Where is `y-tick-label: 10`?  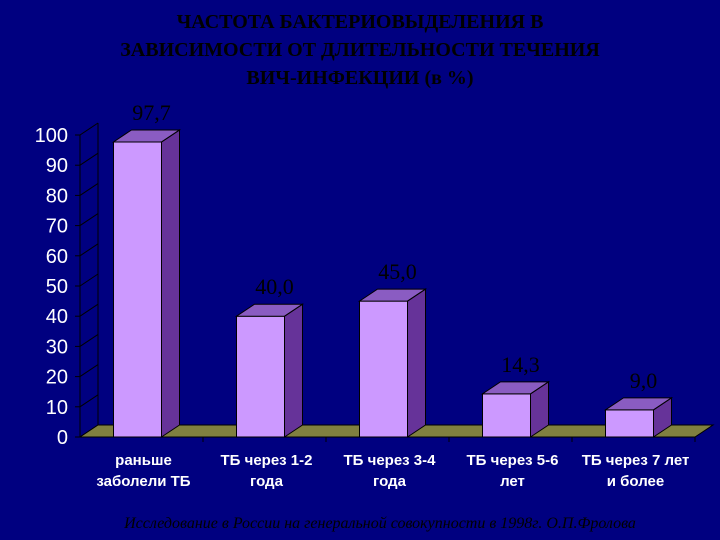
y-tick-label: 10 is located at coordinates (57, 408).